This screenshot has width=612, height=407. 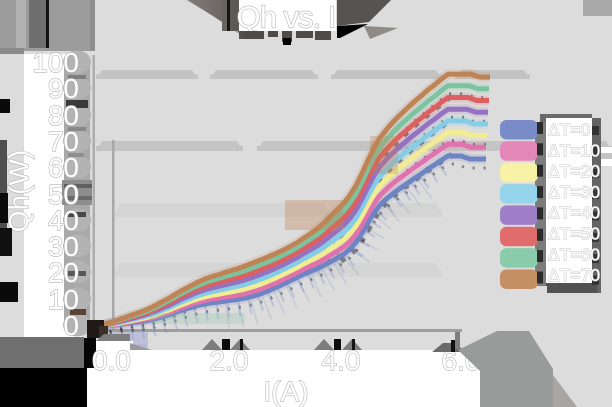 What do you see at coordinates (18, 191) in the screenshot?
I see `svg-text: Qh(W)` at bounding box center [18, 191].